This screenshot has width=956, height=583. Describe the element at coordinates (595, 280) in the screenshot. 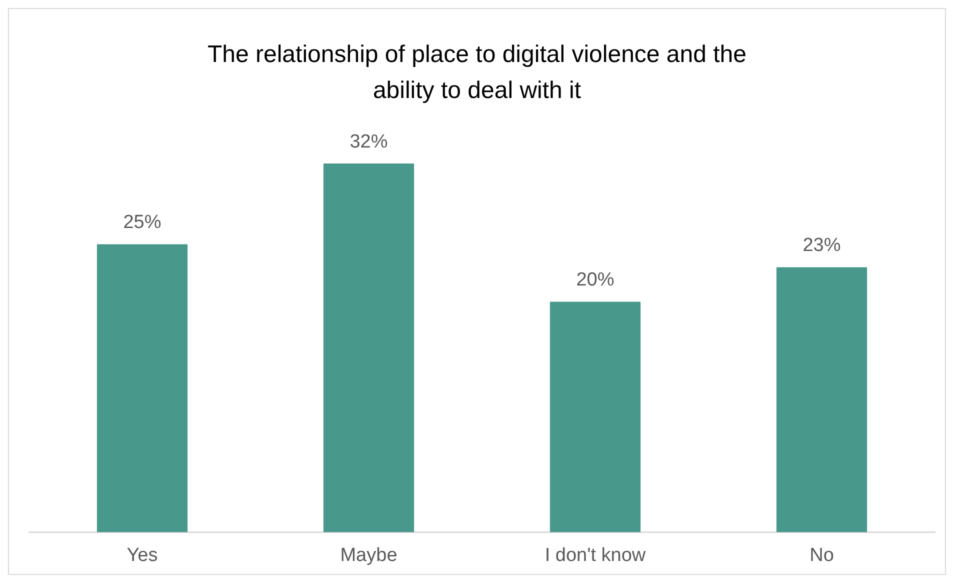

I see `data-label: 20%` at that location.